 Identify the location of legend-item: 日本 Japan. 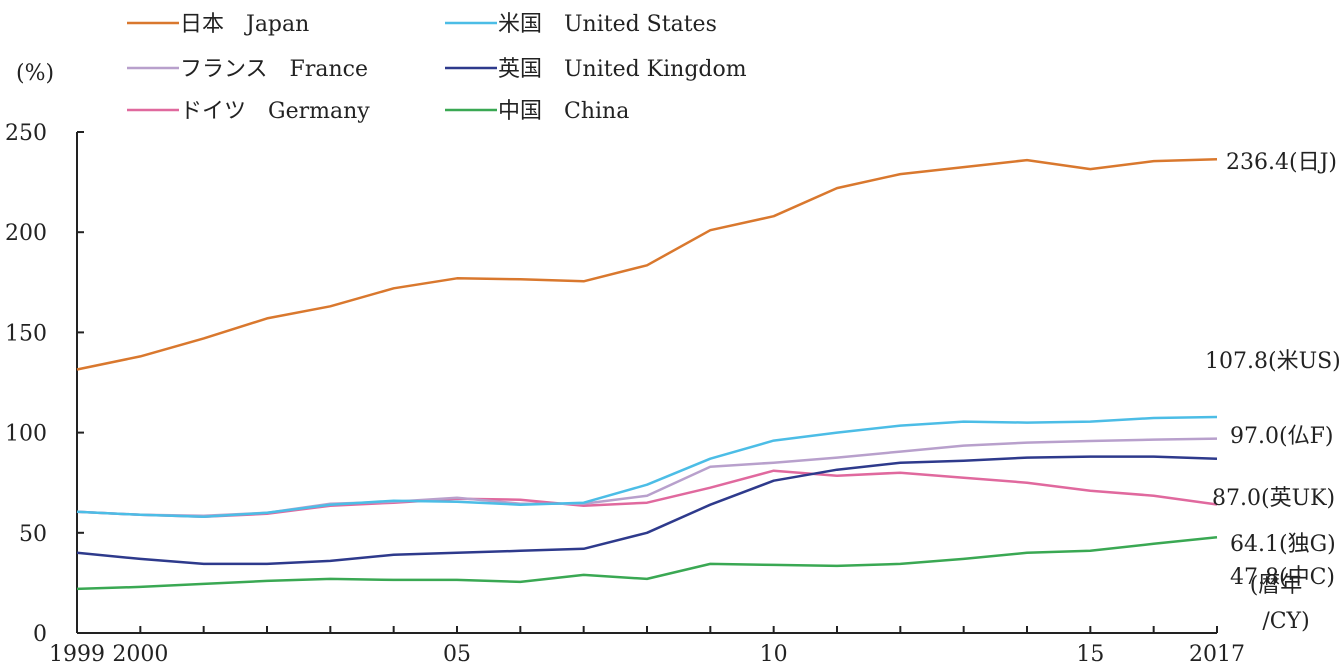
(218, 24).